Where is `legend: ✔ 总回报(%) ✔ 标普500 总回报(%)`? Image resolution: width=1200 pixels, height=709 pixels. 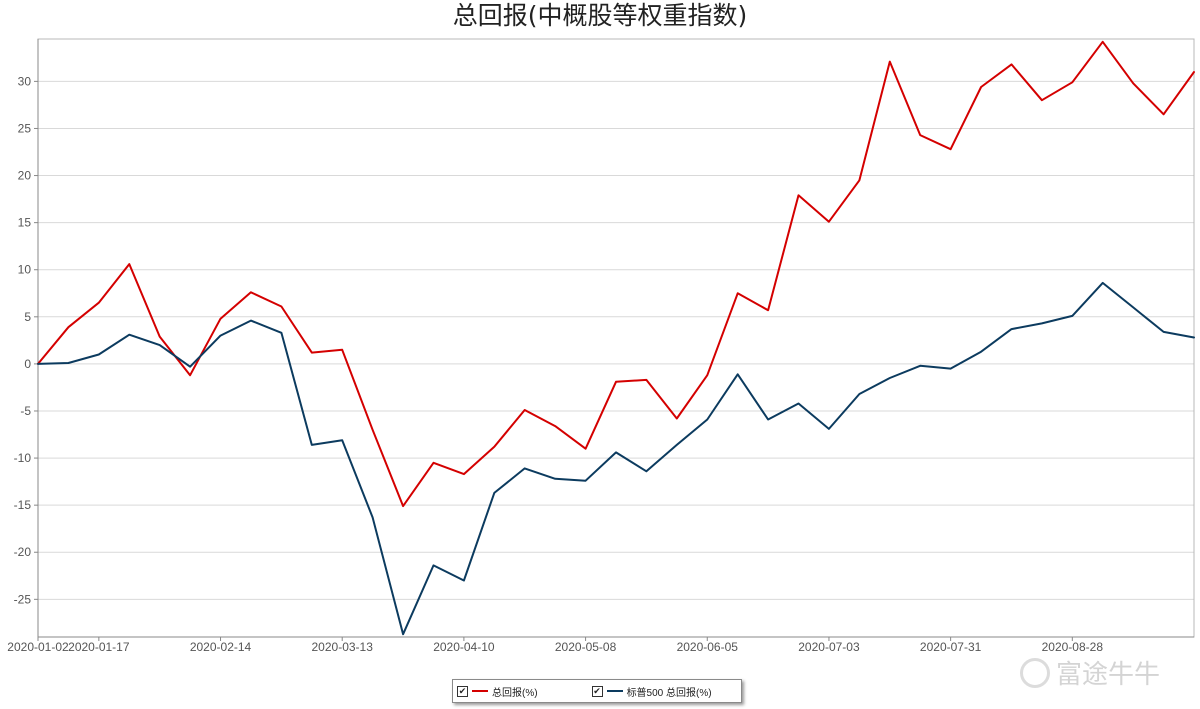
legend: ✔ 总回报(%) ✔ 标普500 总回报(%) is located at coordinates (597, 691).